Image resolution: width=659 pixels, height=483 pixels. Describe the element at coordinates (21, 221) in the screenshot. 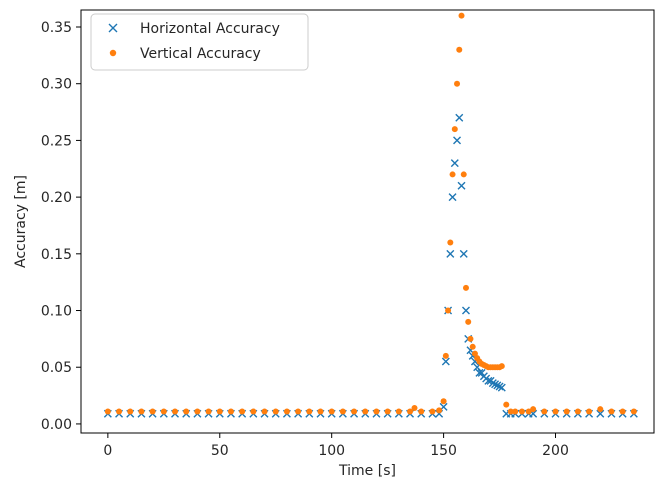

I see `y-axis-label: Accuracy [m]` at that location.